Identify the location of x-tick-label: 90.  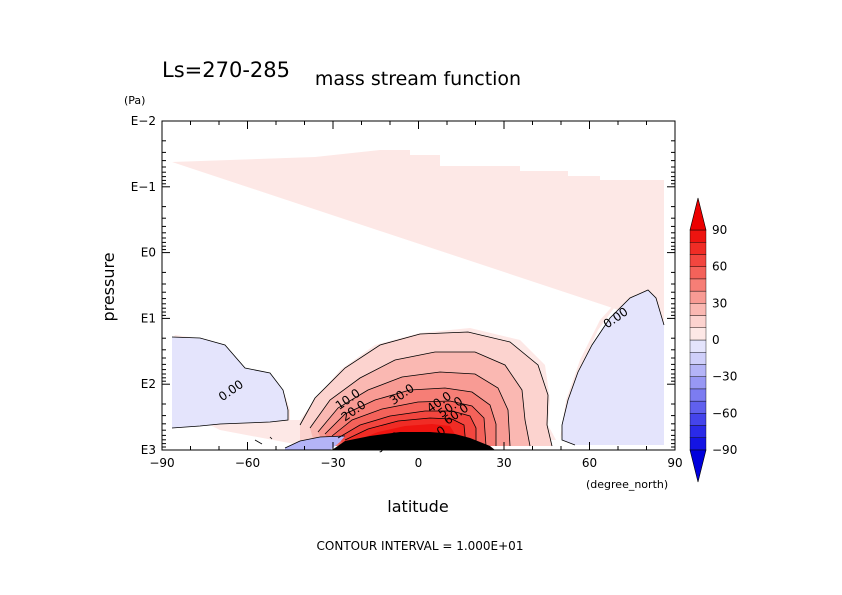
(674, 463).